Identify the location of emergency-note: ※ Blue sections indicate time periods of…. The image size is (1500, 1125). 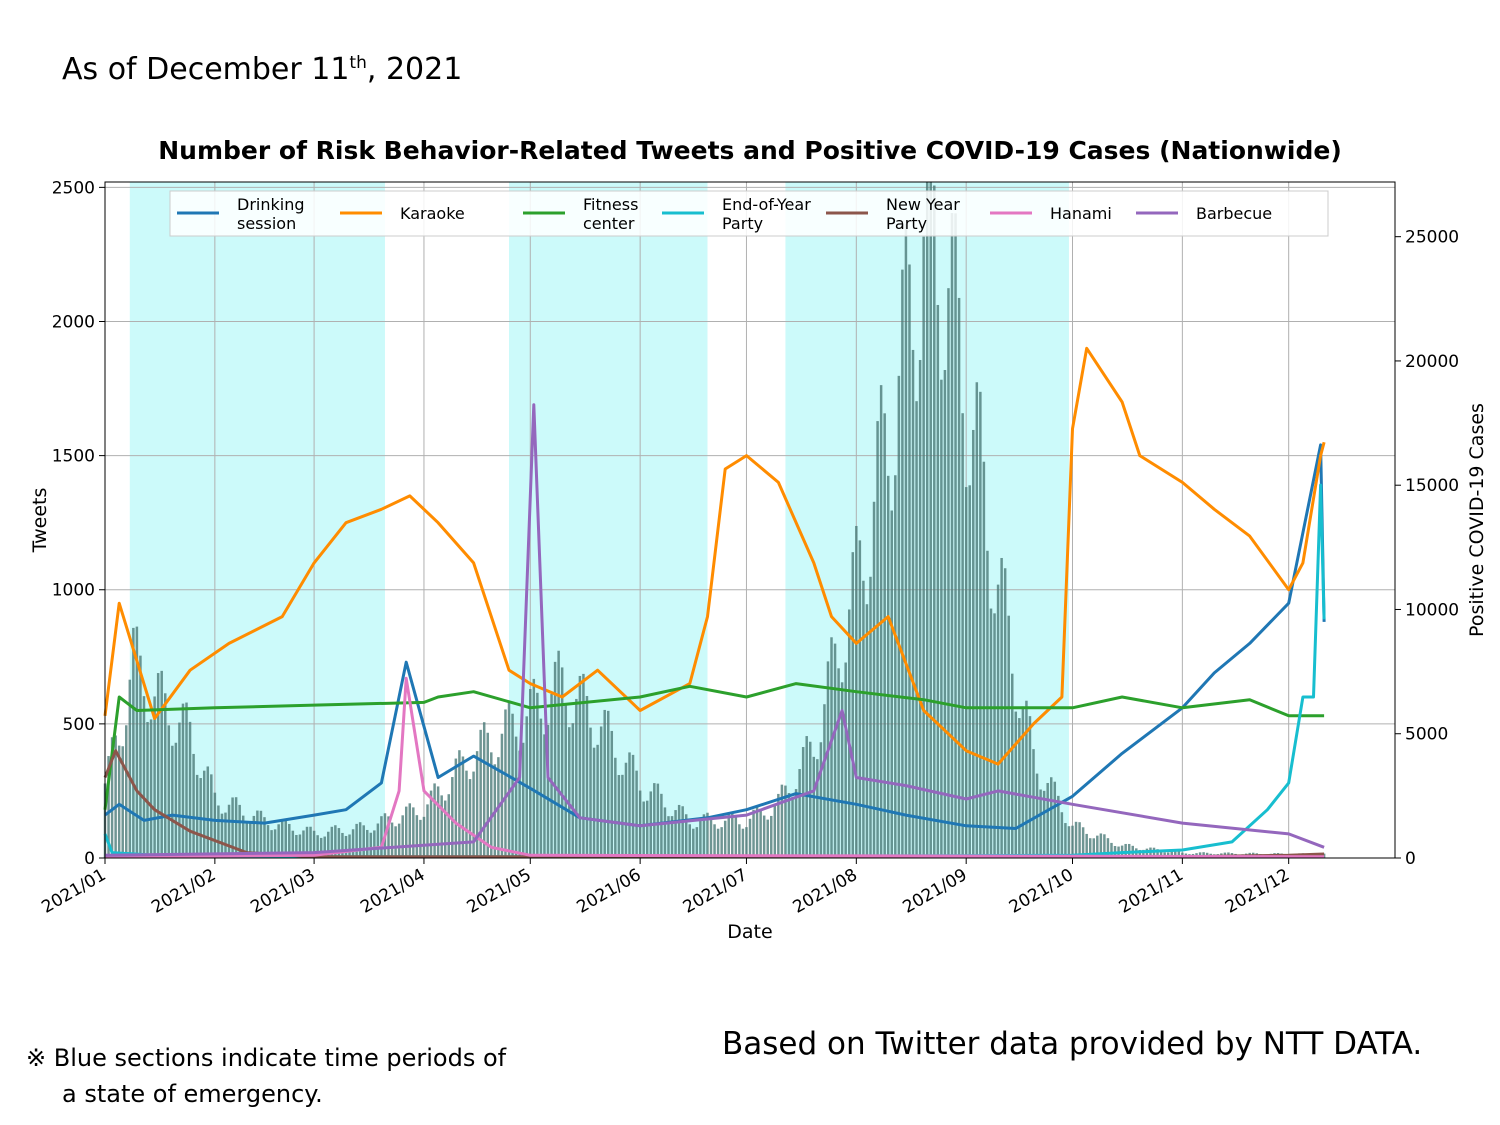
(266, 1076).